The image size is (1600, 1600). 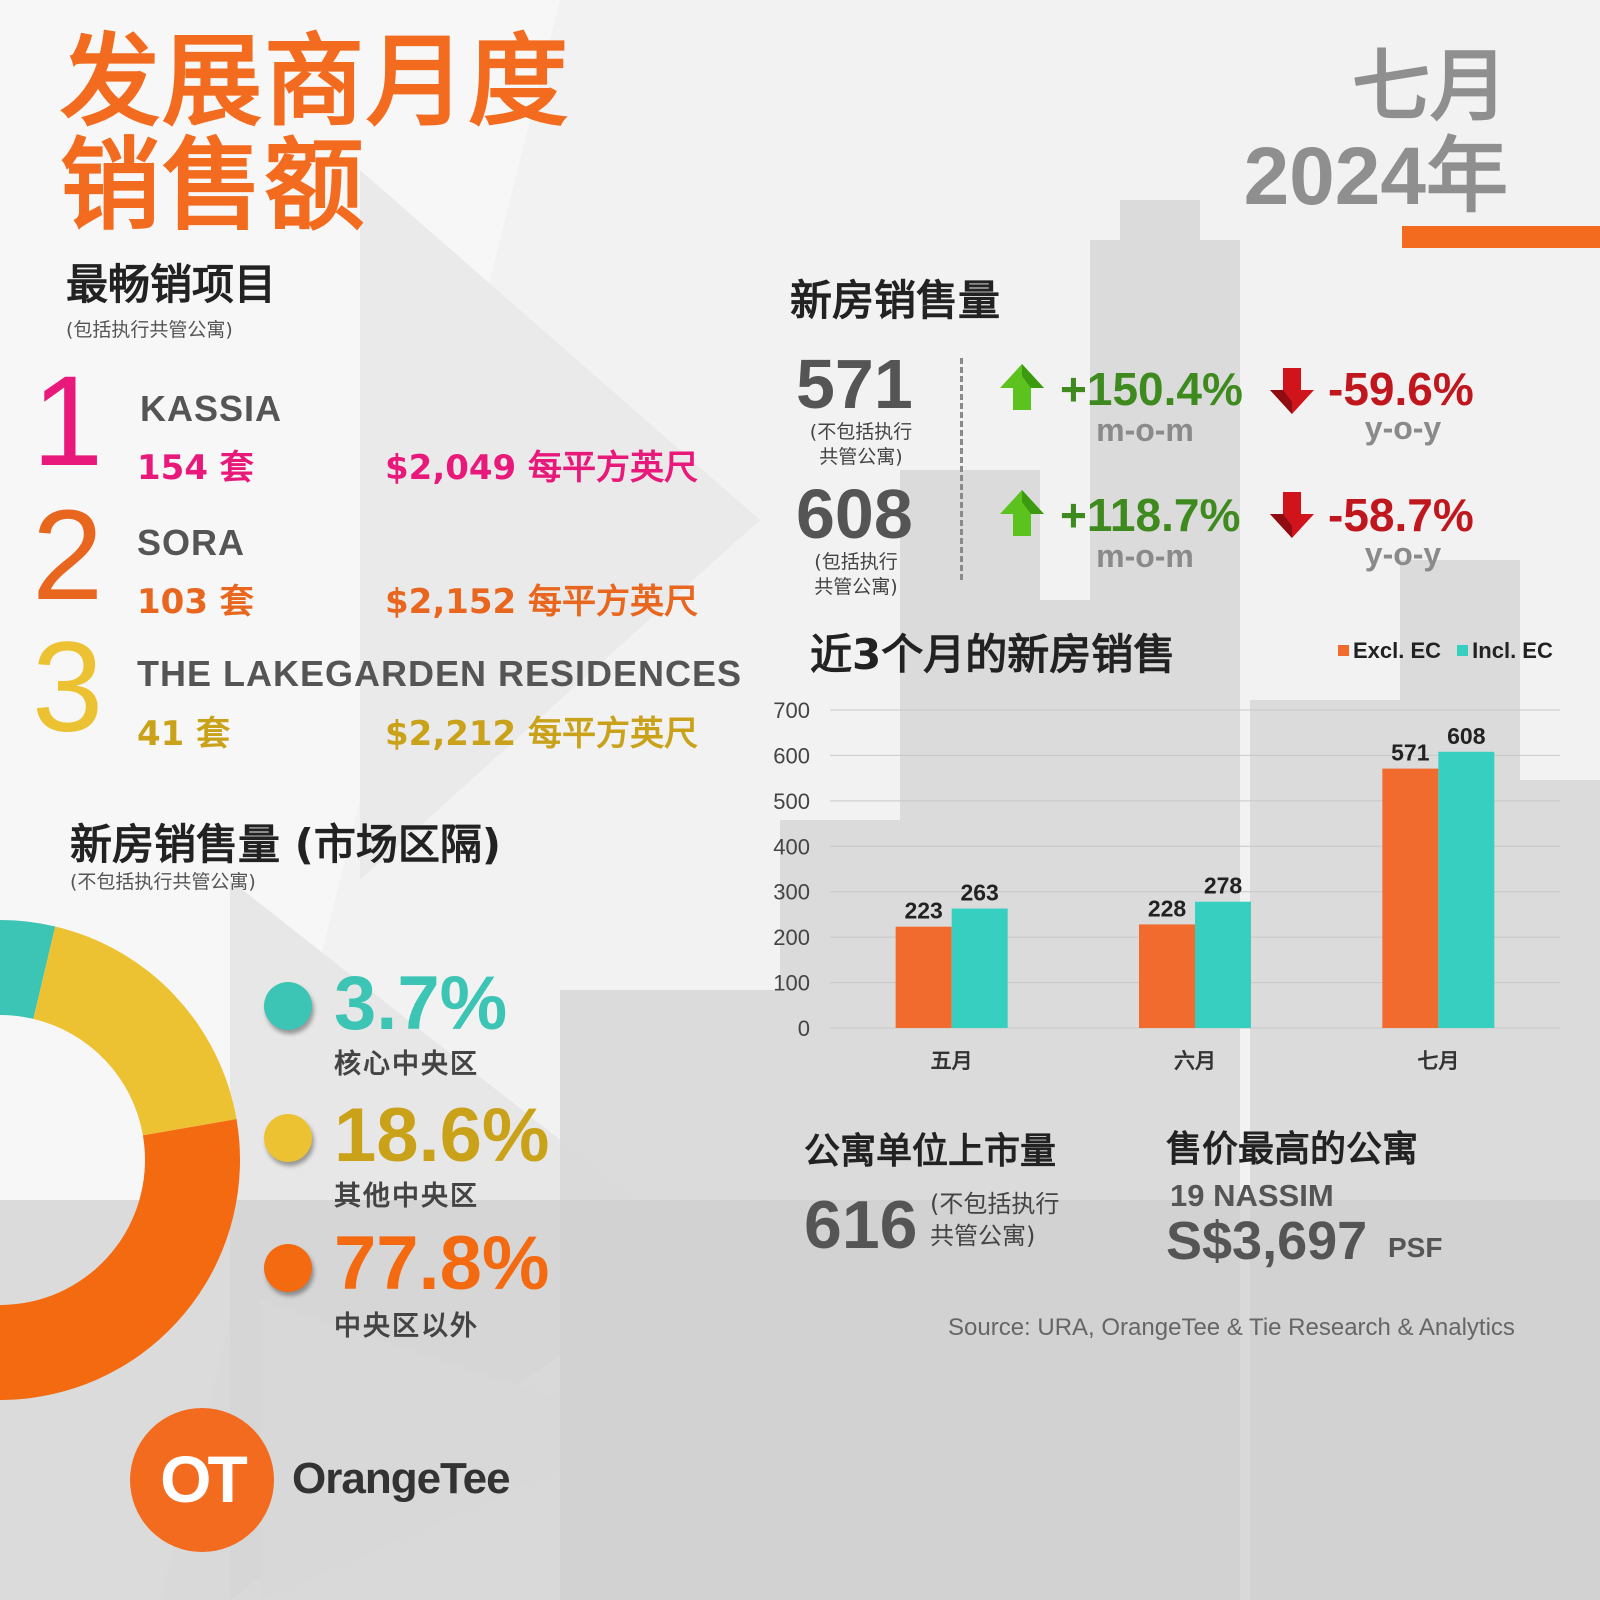 I want to click on y-tick-label: 200, so click(x=791, y=937).